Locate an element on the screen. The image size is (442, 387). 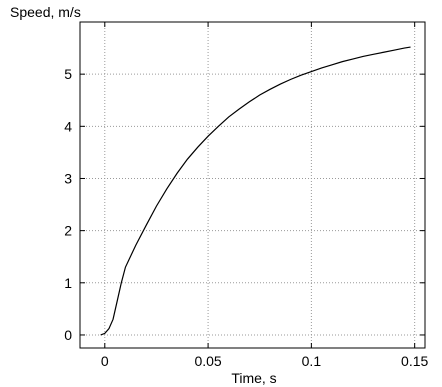
x-axis-title: Time, s is located at coordinates (253, 378).